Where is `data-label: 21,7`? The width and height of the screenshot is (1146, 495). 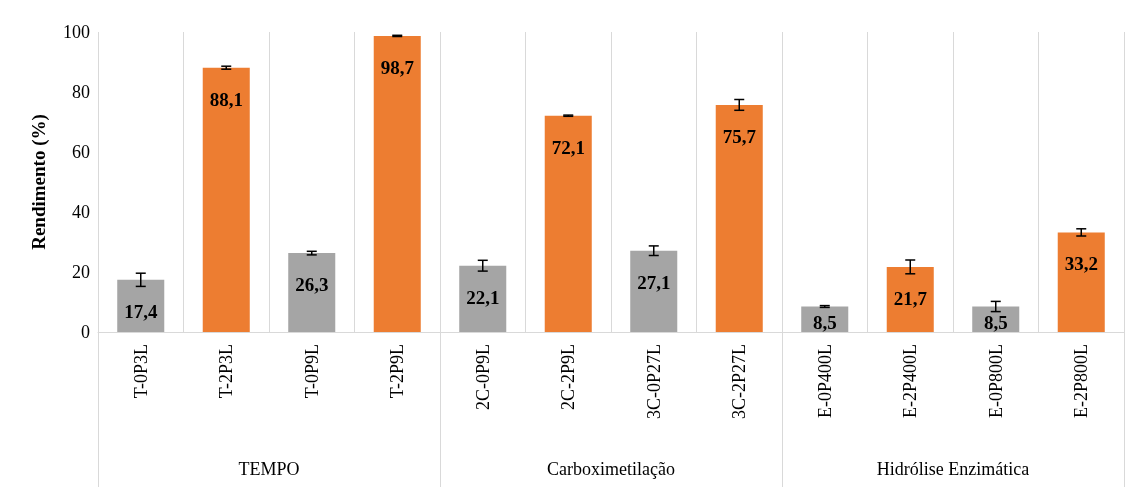
data-label: 21,7 is located at coordinates (910, 298).